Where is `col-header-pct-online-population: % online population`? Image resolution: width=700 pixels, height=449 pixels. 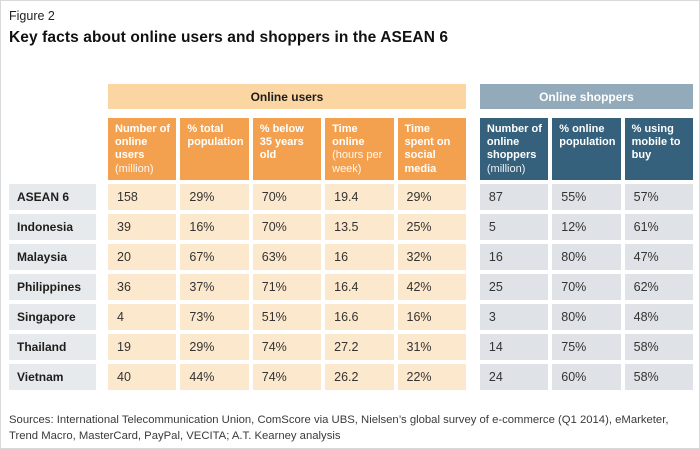
col-header-pct-online-population: % online population is located at coordinates (586, 149).